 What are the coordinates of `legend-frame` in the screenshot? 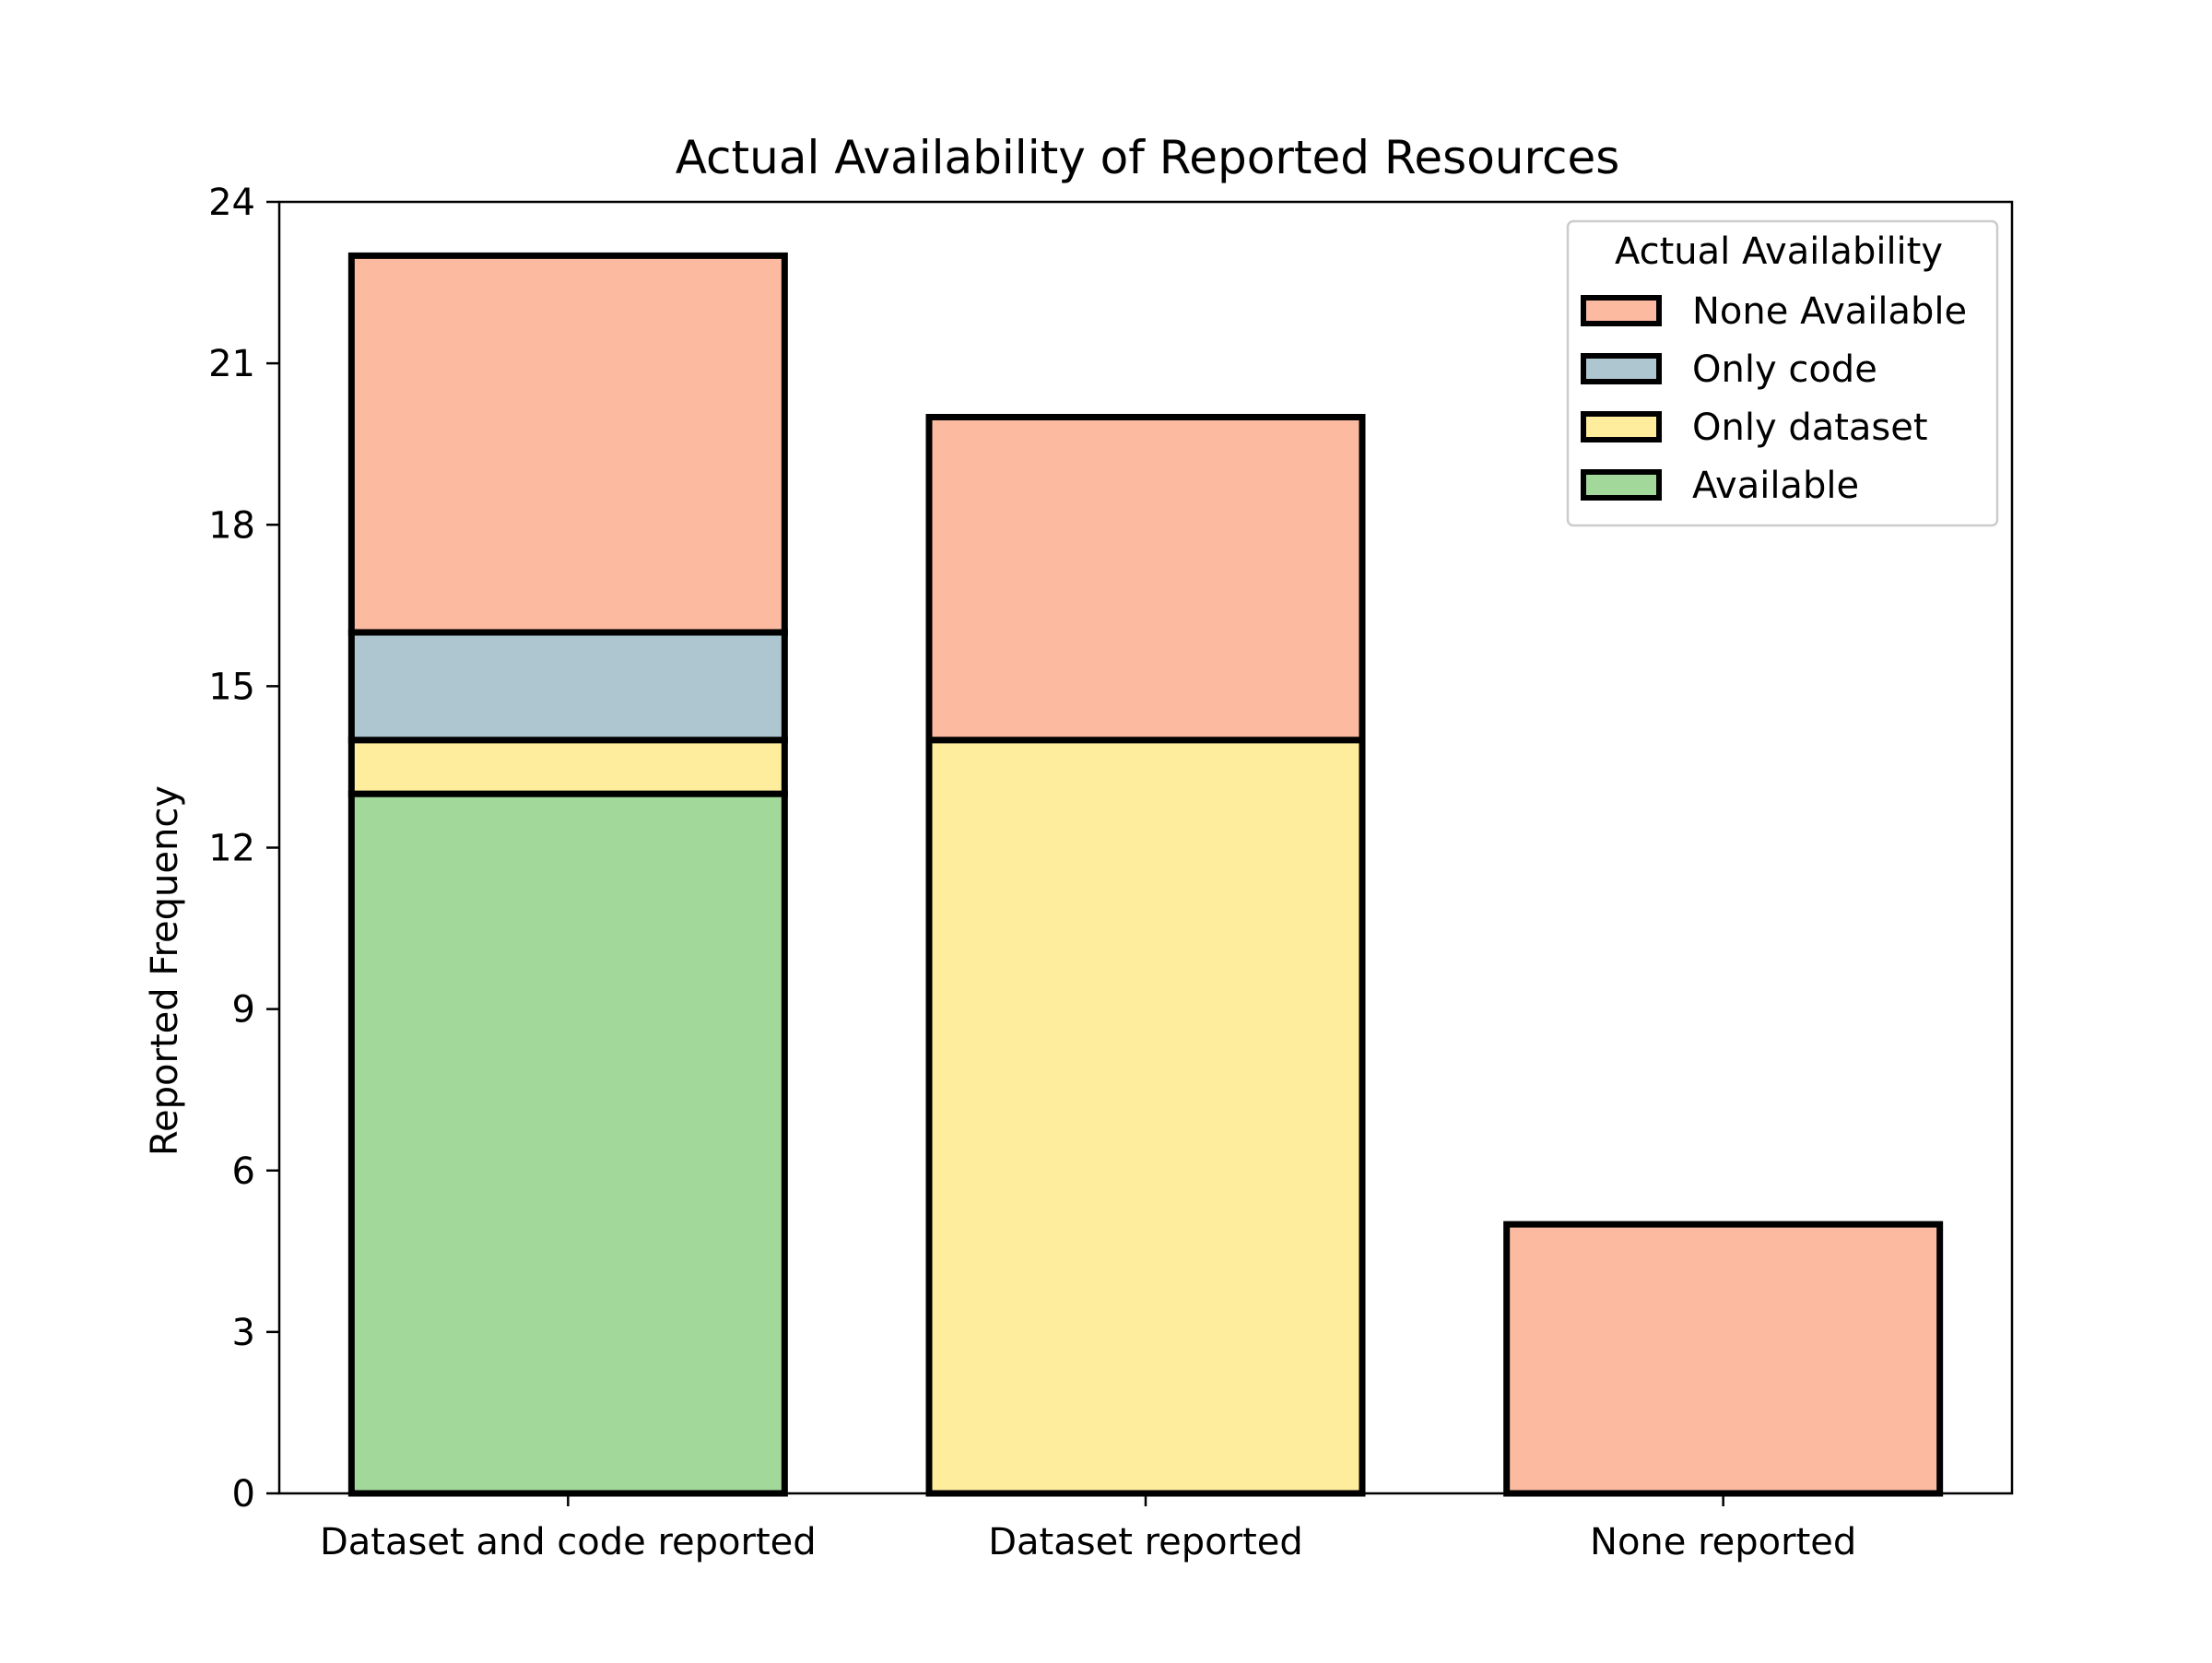 It's located at (1782, 373).